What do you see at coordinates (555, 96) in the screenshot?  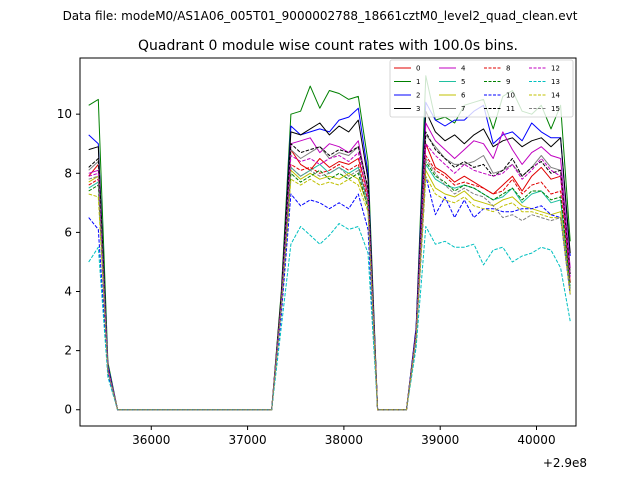 I see `legend-label-14: 14` at bounding box center [555, 96].